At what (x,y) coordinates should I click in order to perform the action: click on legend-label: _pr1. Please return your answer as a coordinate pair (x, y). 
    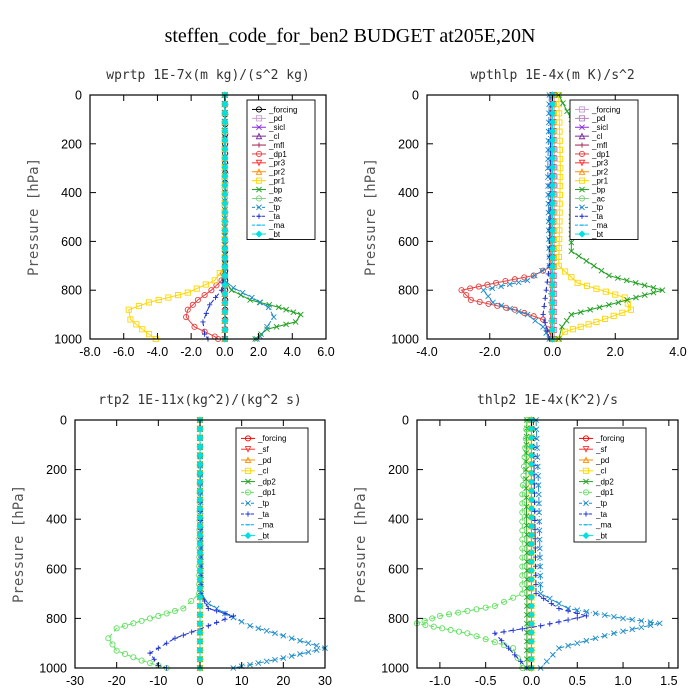
    Looking at the image, I should click on (277, 180).